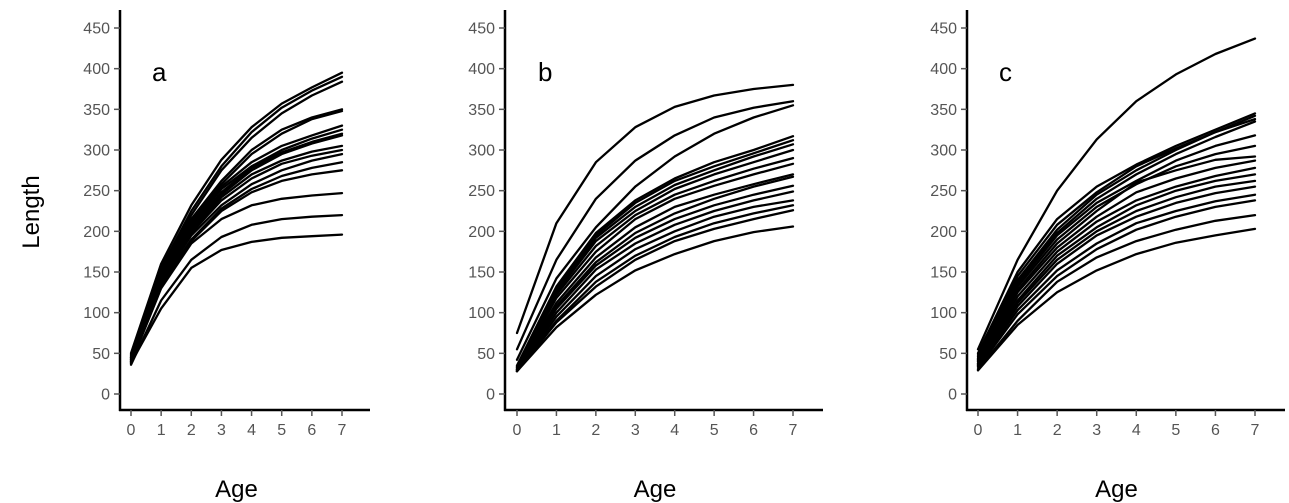  Describe the element at coordinates (1005, 72) in the screenshot. I see `panel-label: c` at that location.